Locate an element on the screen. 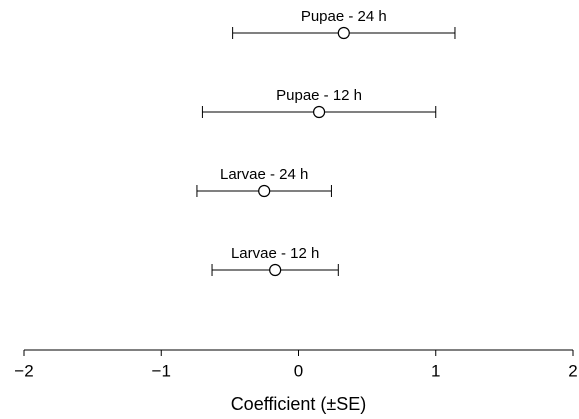  point-label: Larvae - 24 h is located at coordinates (264, 174).